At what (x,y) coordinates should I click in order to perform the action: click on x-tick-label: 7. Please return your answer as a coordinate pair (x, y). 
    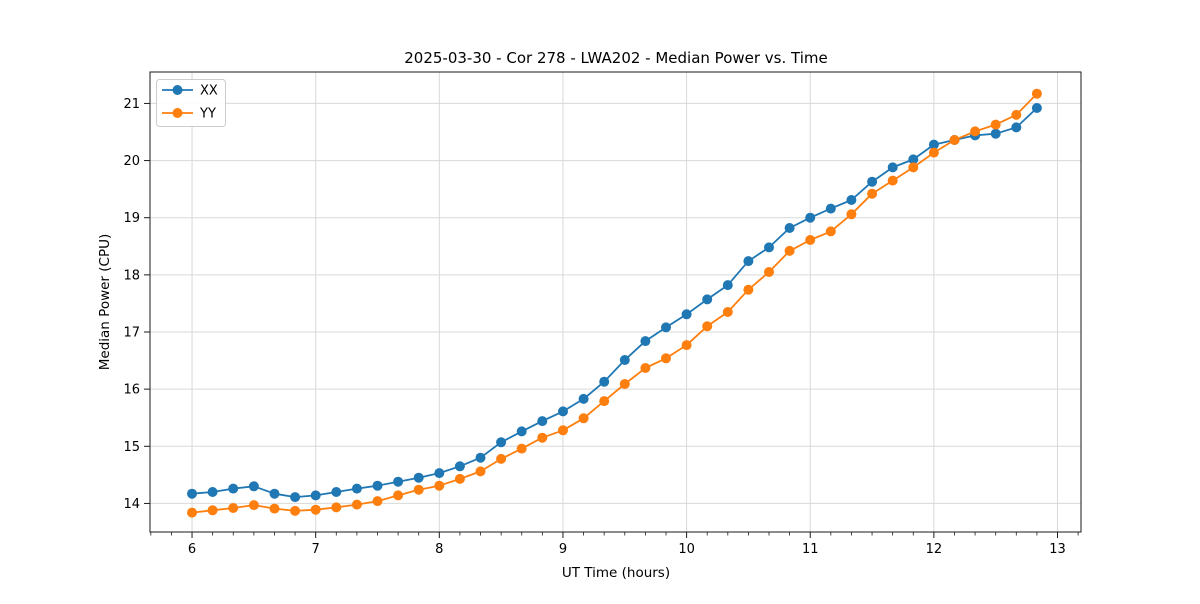
    Looking at the image, I should click on (316, 549).